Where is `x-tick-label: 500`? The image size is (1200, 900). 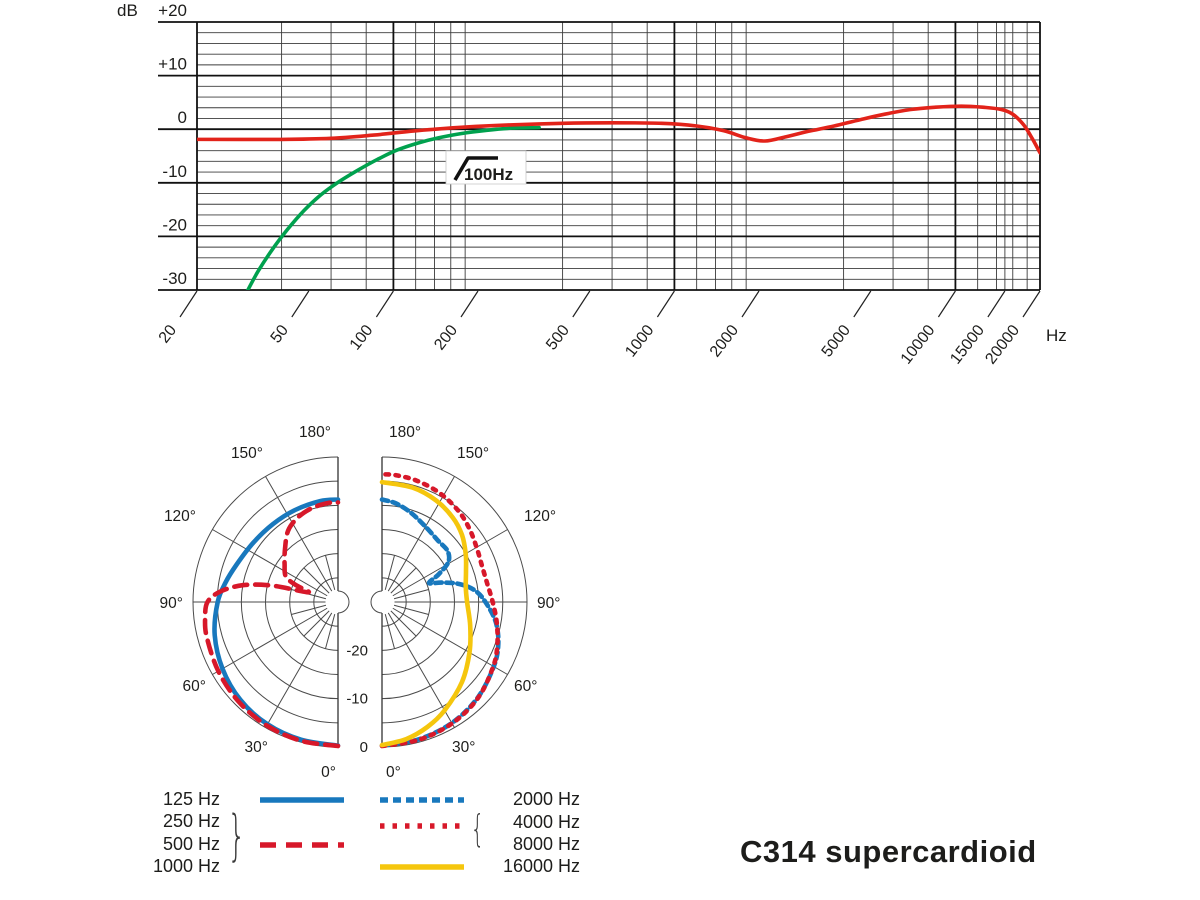 x-tick-label: 500 is located at coordinates (558, 338).